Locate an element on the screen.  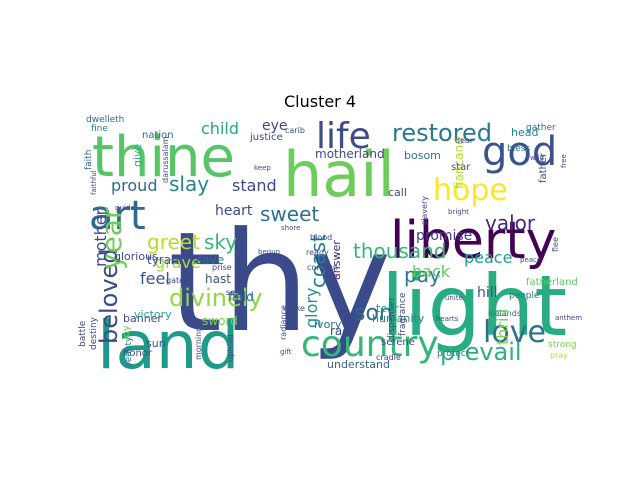
word-16: year is located at coordinates (111, 238).